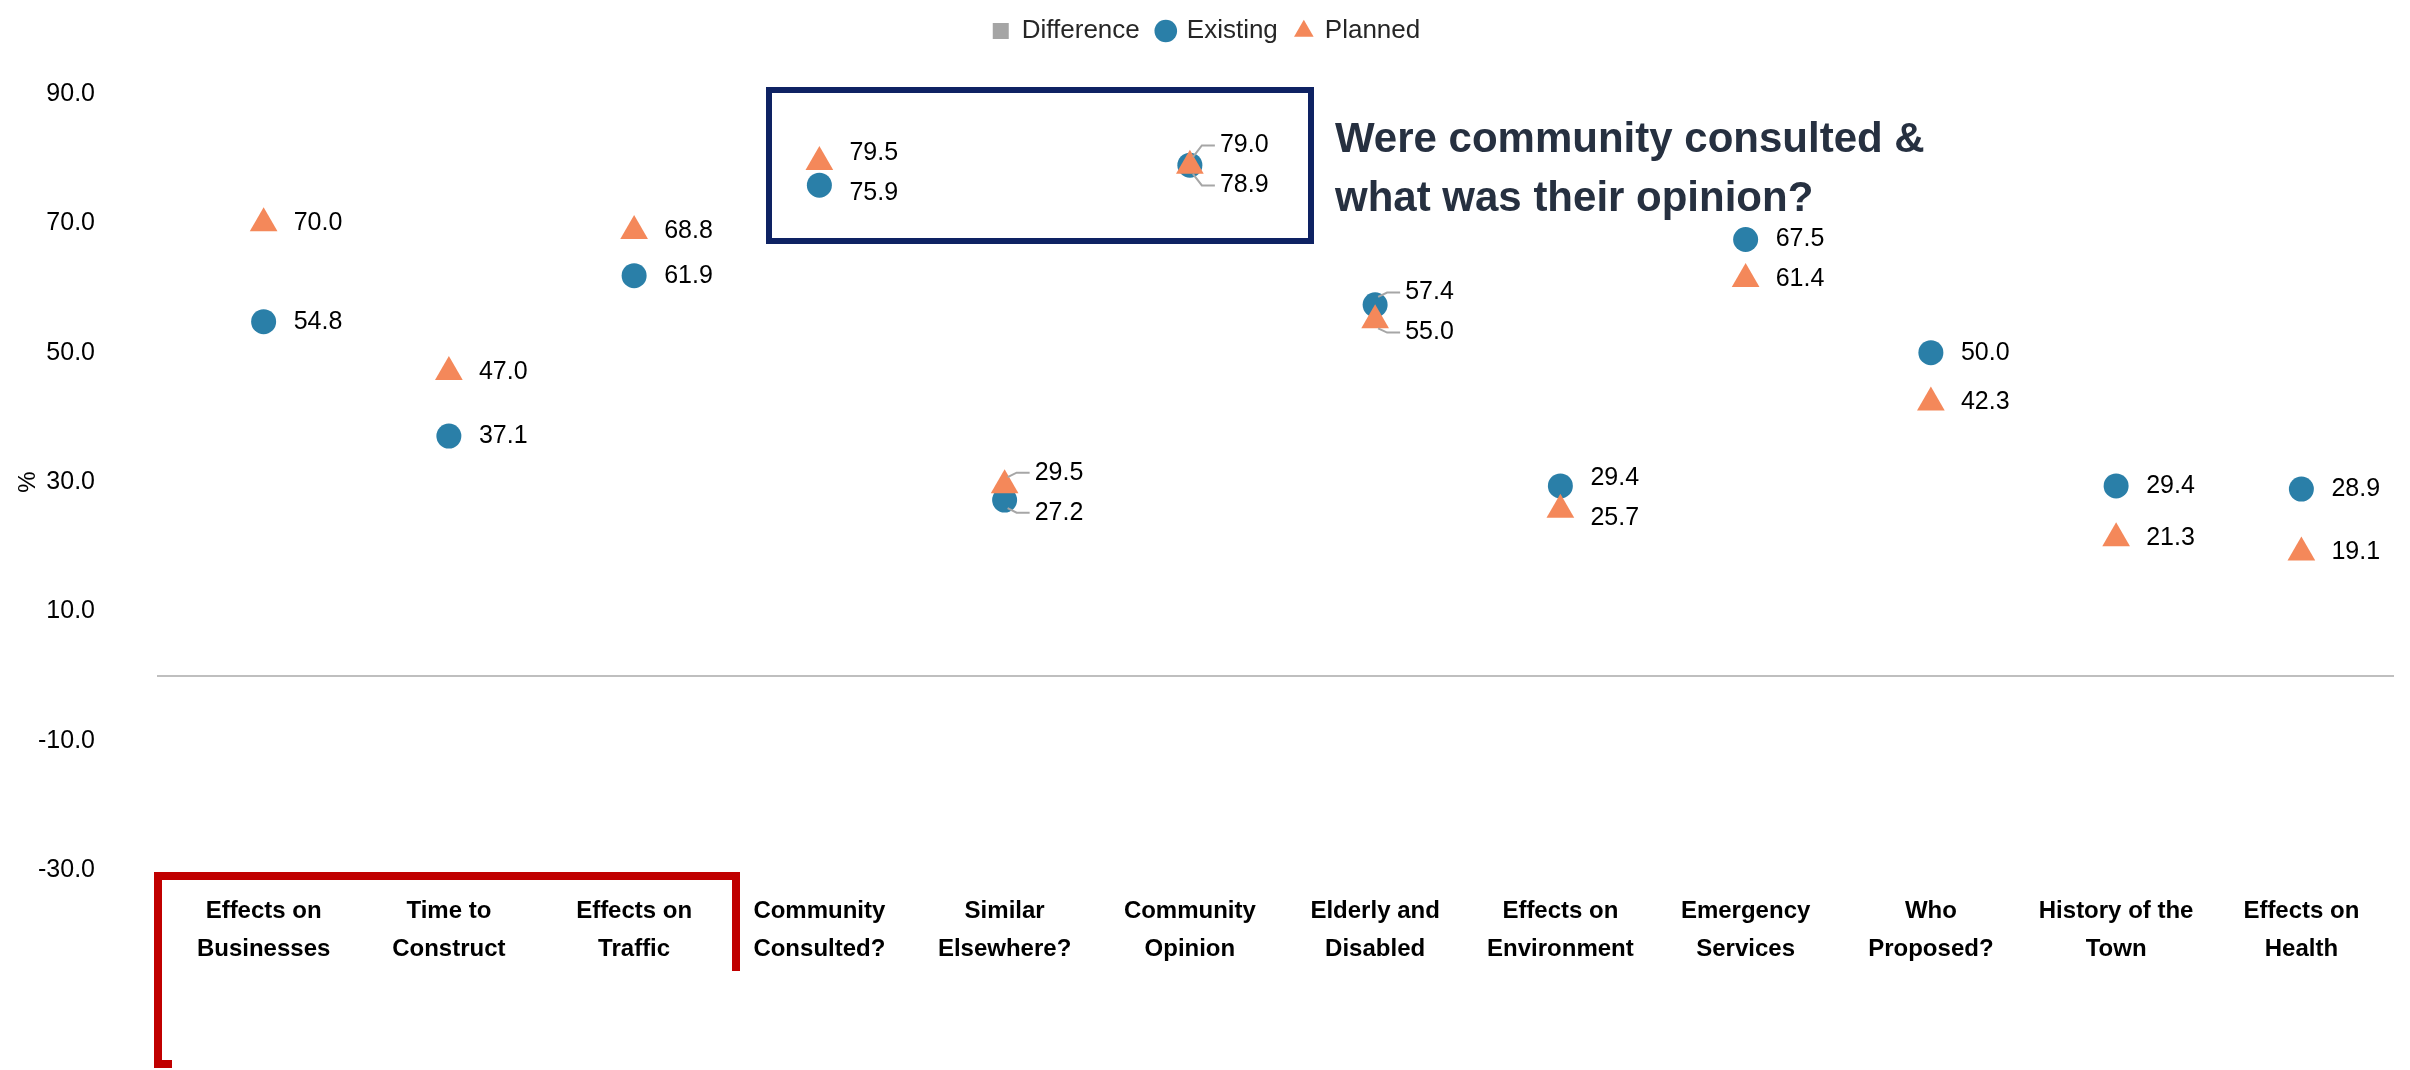 This screenshot has height=1070, width=2410. What do you see at coordinates (1629, 167) in the screenshot?
I see `annotation: Were community consulted & what was their opinion?` at bounding box center [1629, 167].